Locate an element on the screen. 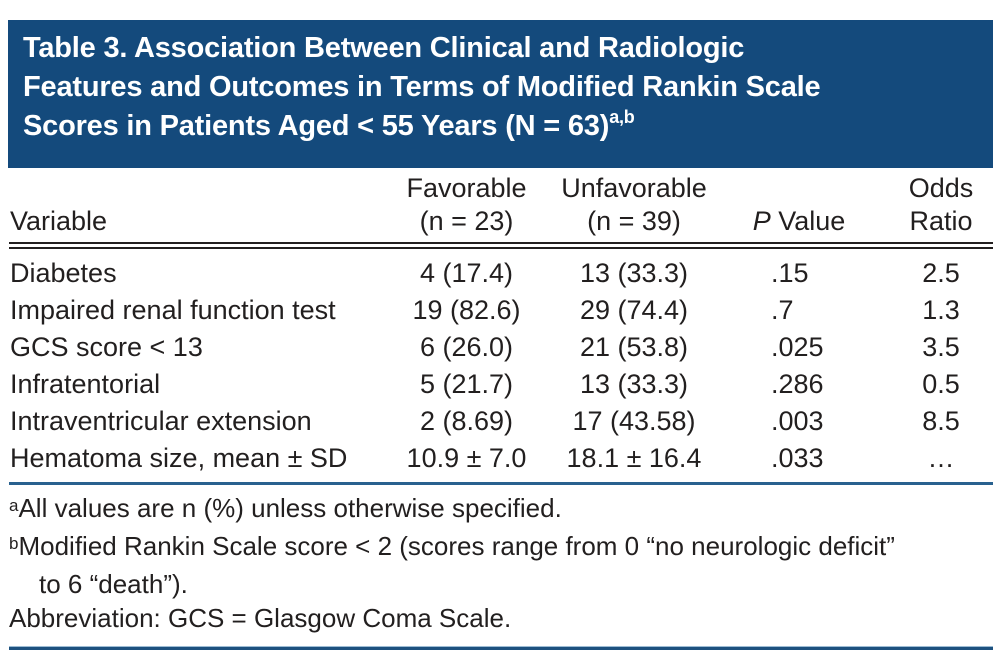 The image size is (1002, 650). table-row-diabetes: Diabetes 4 (17.4) 13 (33.3) .15 2.5 is located at coordinates (501, 269).